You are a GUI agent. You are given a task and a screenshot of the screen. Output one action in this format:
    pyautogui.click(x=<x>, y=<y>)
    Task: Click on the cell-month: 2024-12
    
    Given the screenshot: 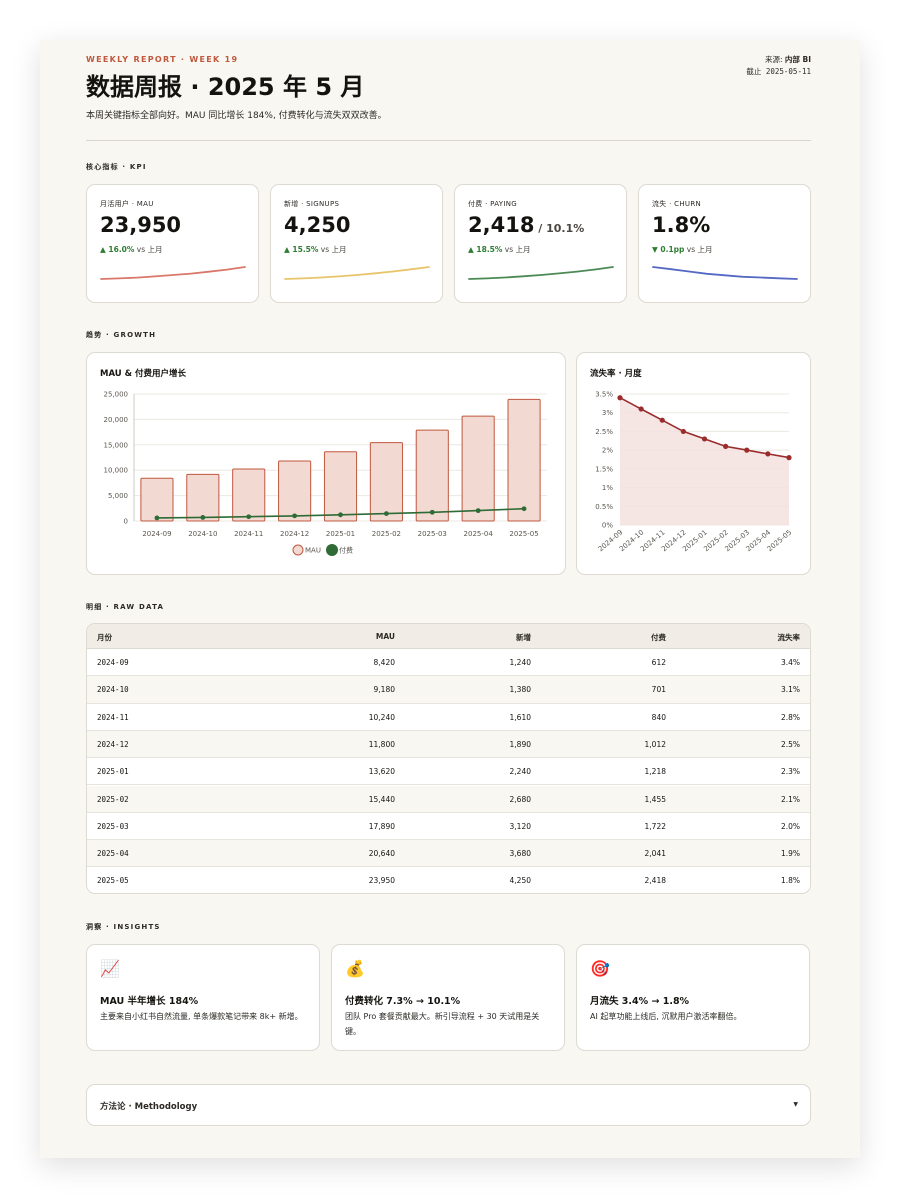 What is the action you would take?
    pyautogui.click(x=113, y=744)
    